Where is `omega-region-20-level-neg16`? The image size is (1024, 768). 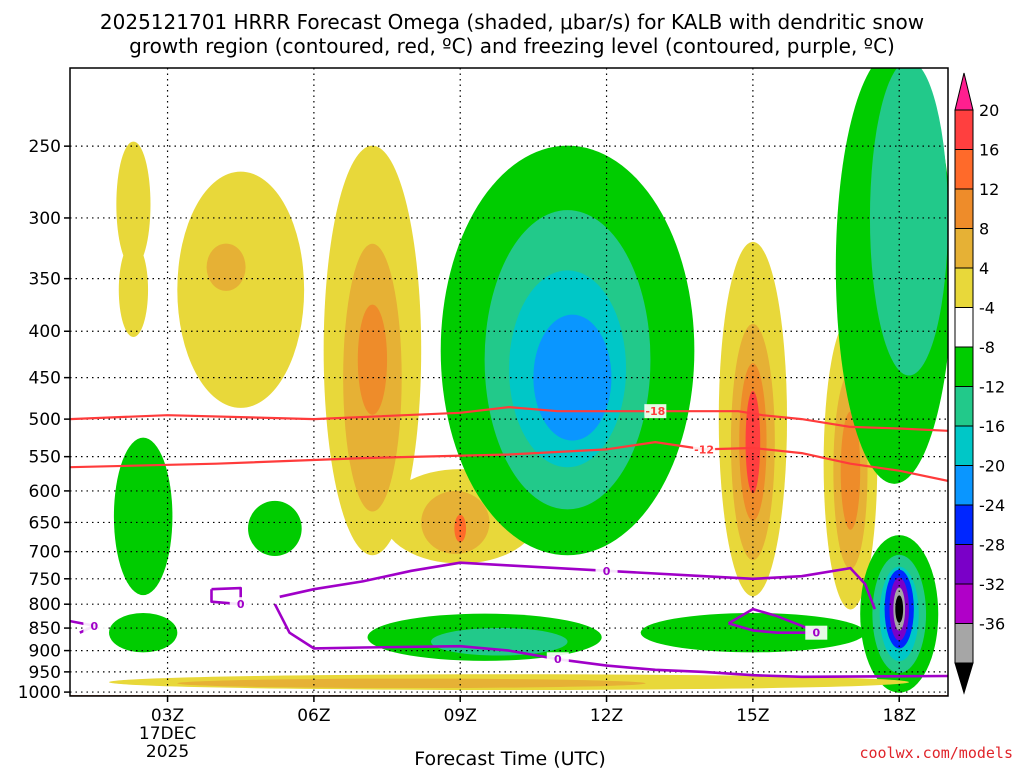
omega-region-20-level-neg16 is located at coordinates (572, 377).